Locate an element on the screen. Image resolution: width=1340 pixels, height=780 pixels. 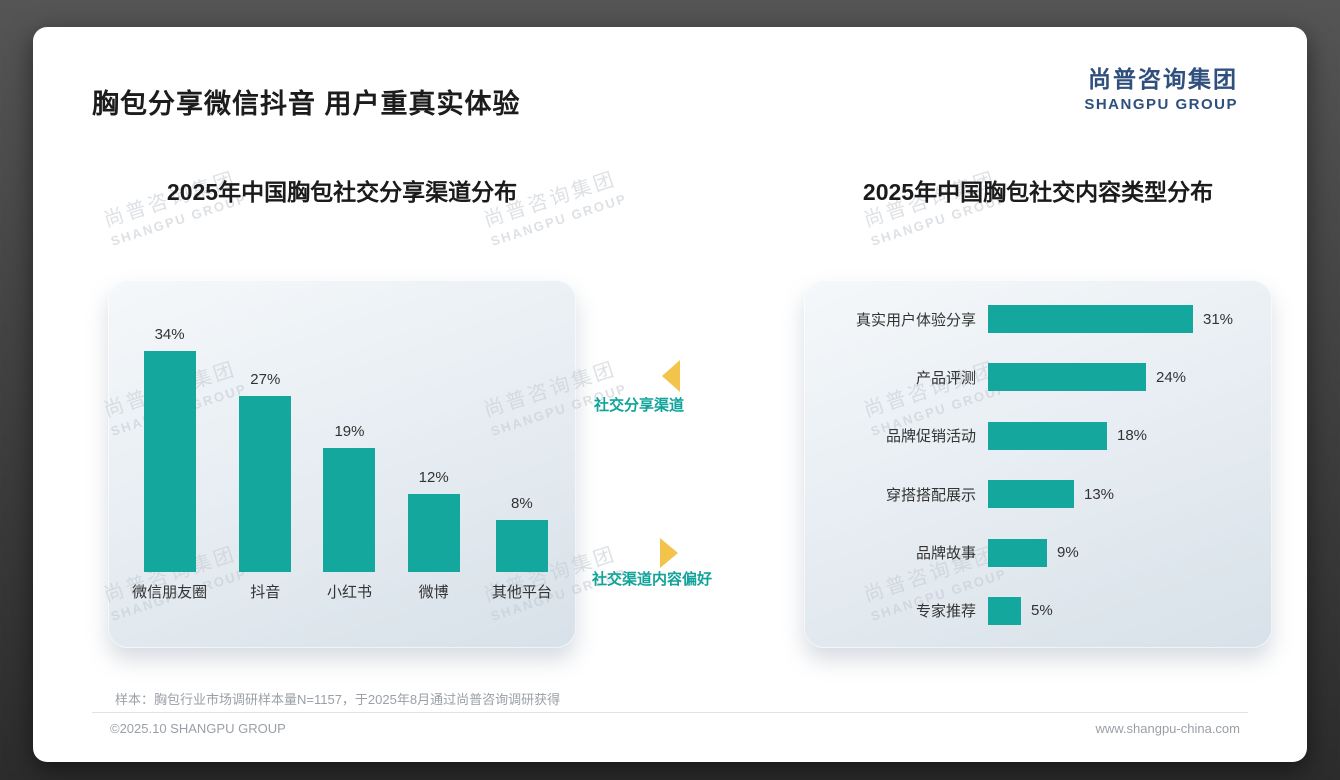
hbar-row: 真实用户体验分享 31% is located at coordinates (1042, 319).